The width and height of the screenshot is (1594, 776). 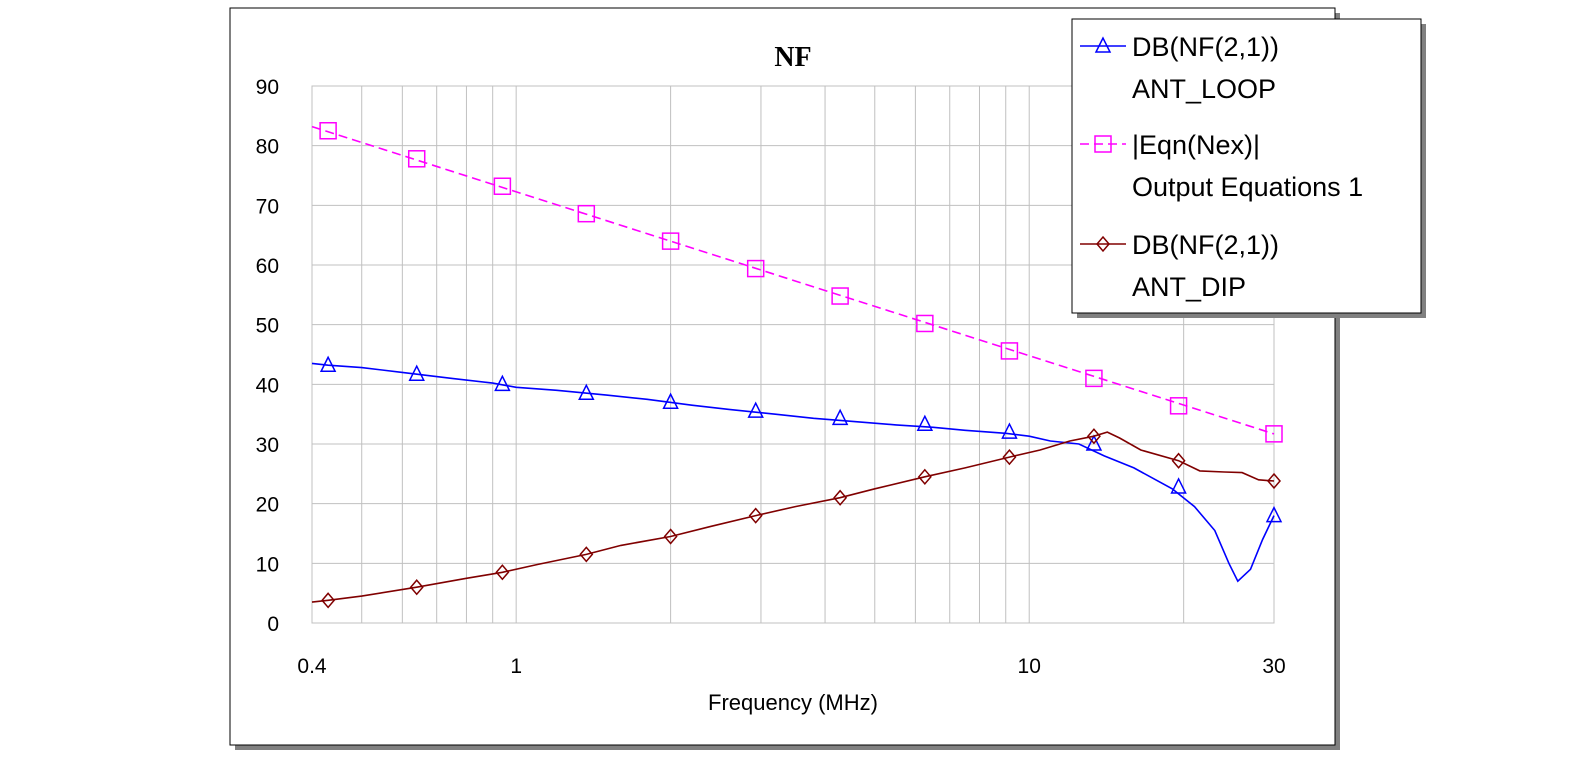 What do you see at coordinates (793, 702) in the screenshot?
I see `x-axis-label: Frequency (MHz)` at bounding box center [793, 702].